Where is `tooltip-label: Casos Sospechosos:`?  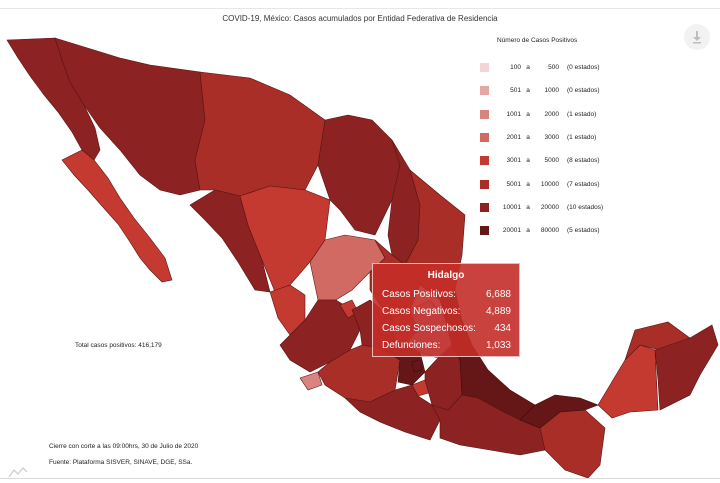 tooltip-label: Casos Sospechosos: is located at coordinates (429, 328).